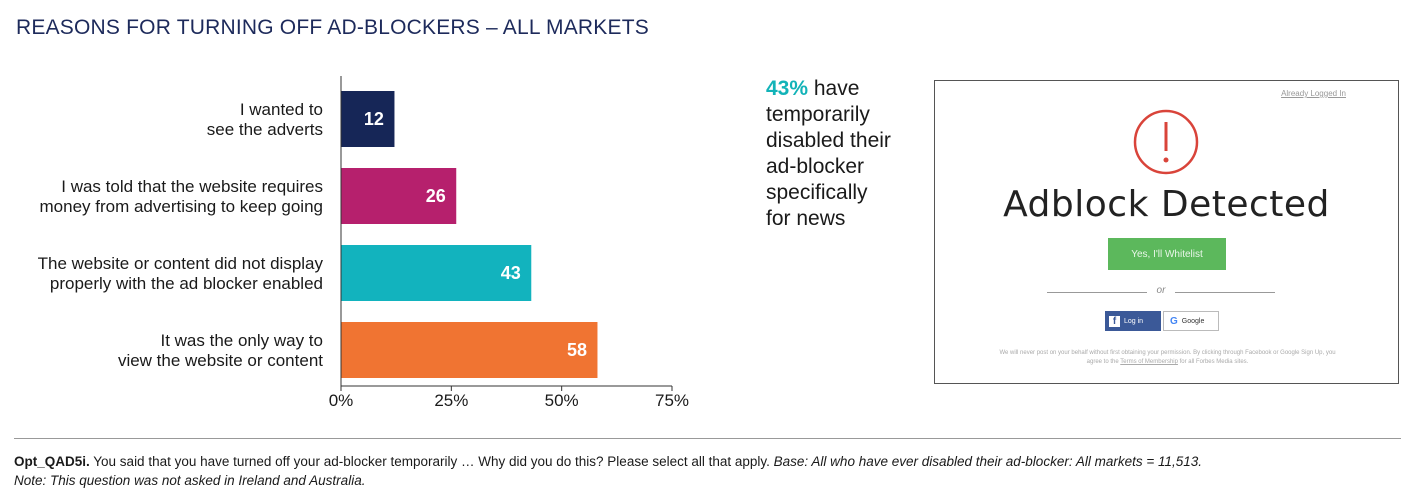 Image resolution: width=1415 pixels, height=499 pixels. I want to click on x-tick-label-3: 50%, so click(562, 400).